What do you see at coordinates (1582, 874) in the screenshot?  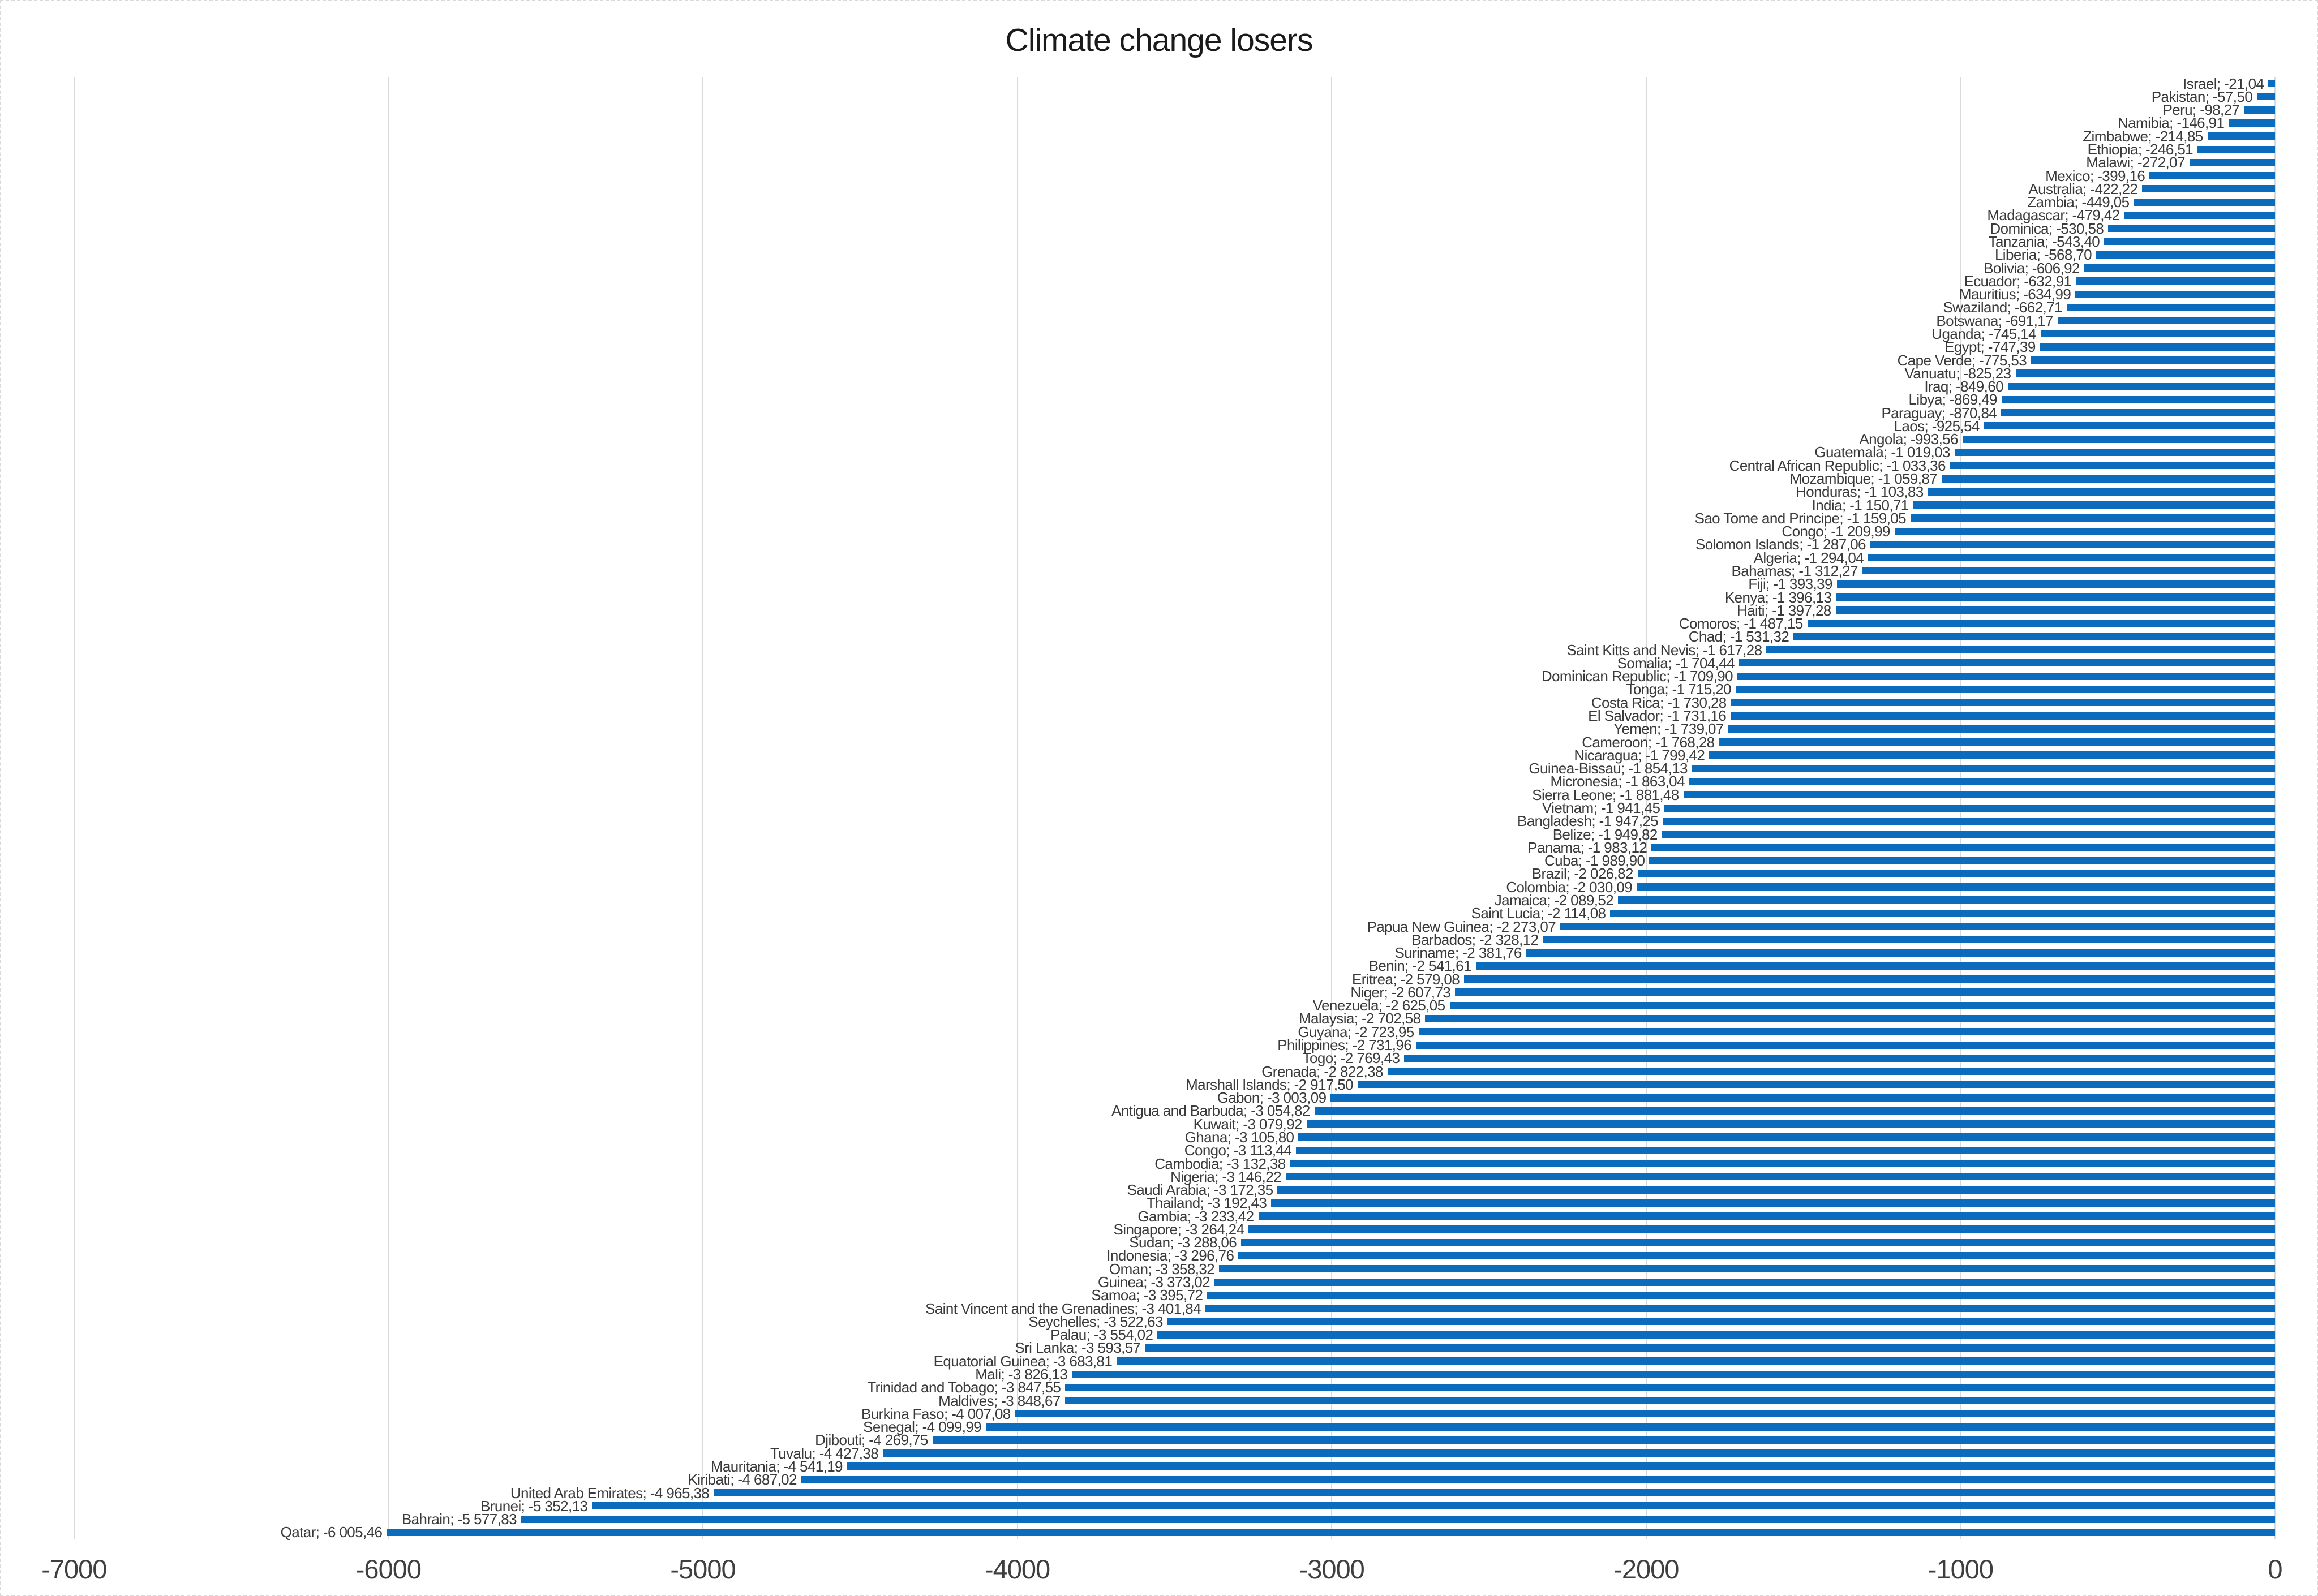 I see `bar-label: Brazil; -2 026,82` at bounding box center [1582, 874].